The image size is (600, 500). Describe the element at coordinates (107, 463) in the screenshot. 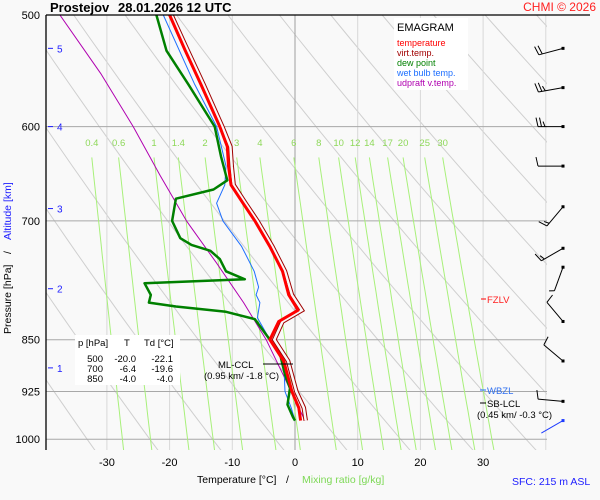

I see `temperature-tick-label: -30` at that location.